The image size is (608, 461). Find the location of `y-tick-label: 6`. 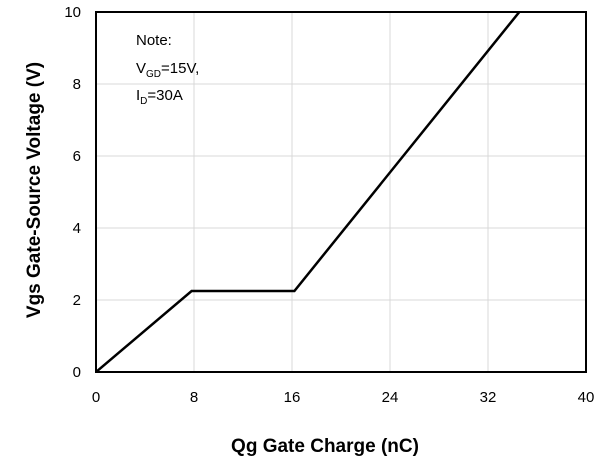

y-tick-label: 6 is located at coordinates (77, 156).